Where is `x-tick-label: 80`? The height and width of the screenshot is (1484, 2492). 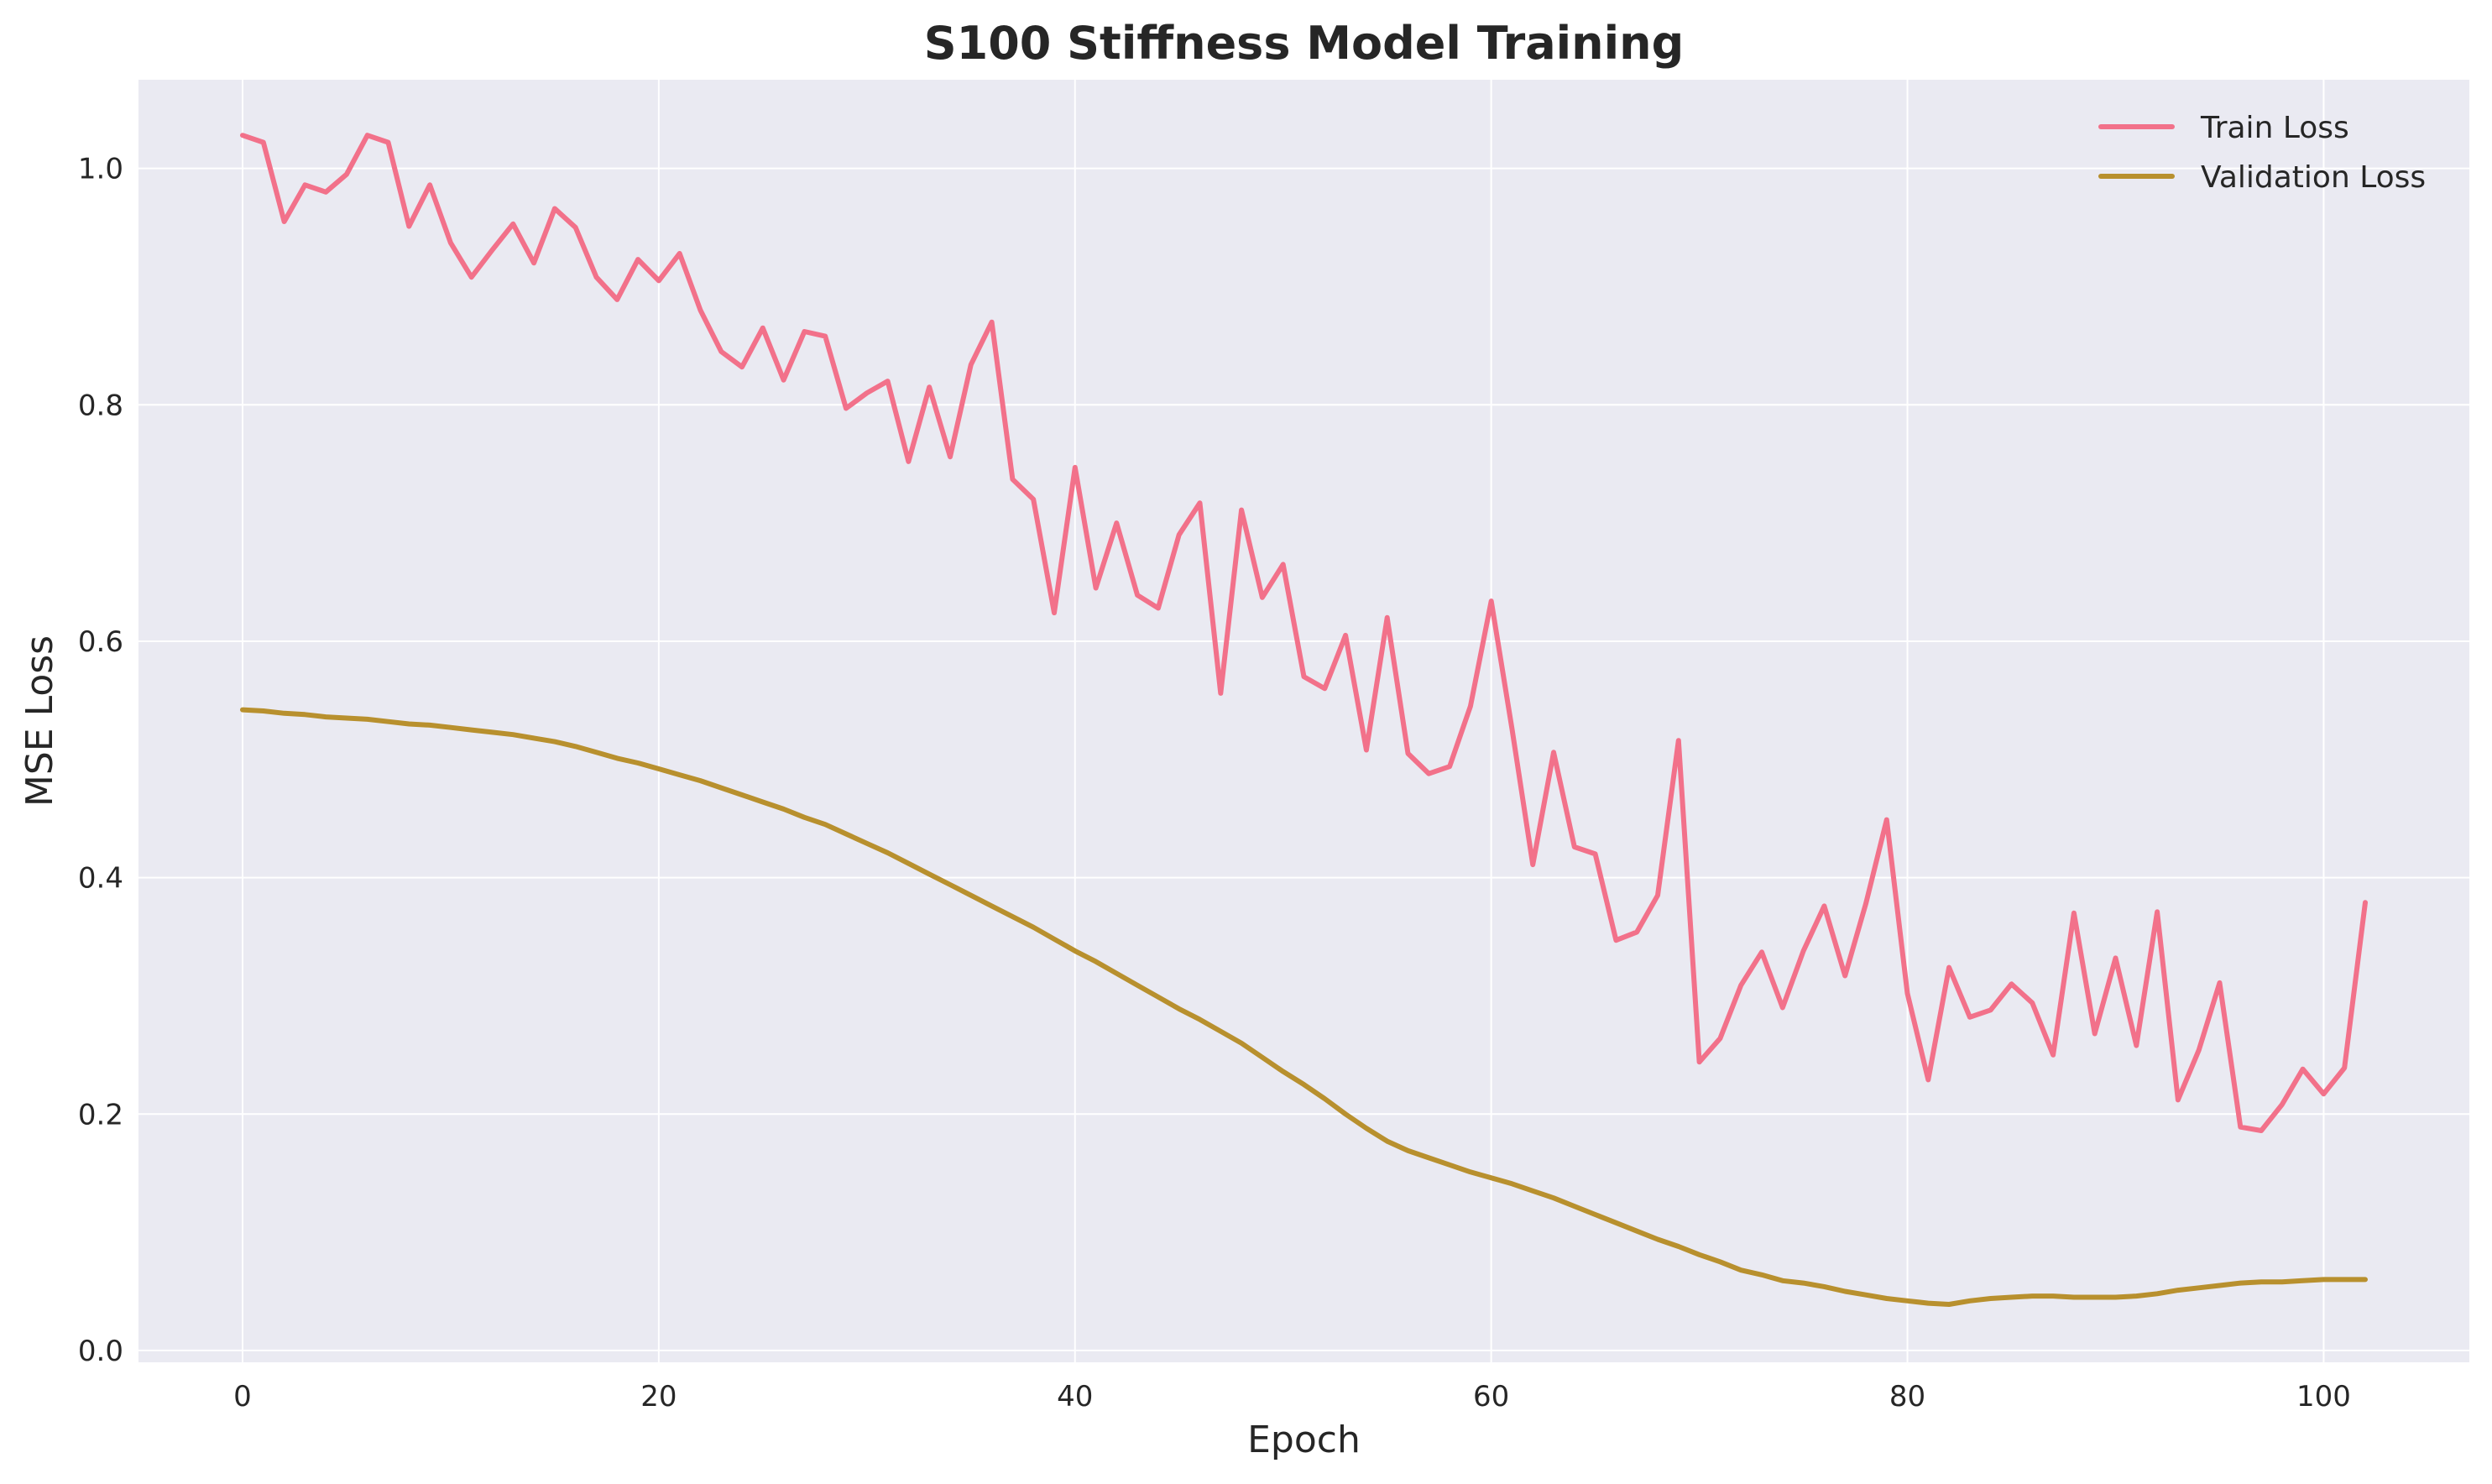
x-tick-label: 80 is located at coordinates (1907, 1396).